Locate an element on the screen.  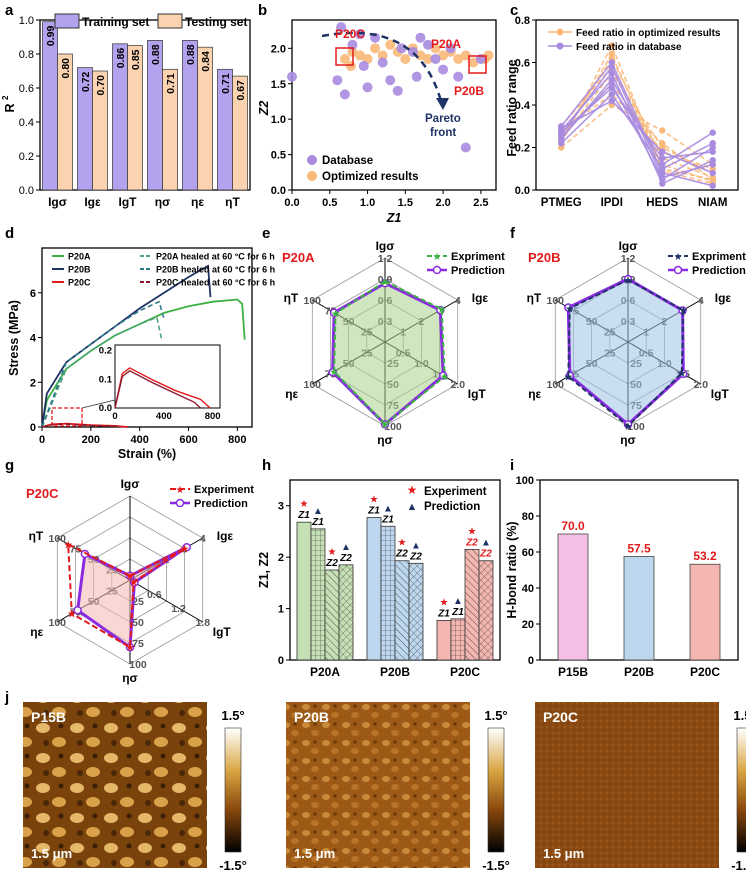
panel-label-a: a is located at coordinates (9, 10).